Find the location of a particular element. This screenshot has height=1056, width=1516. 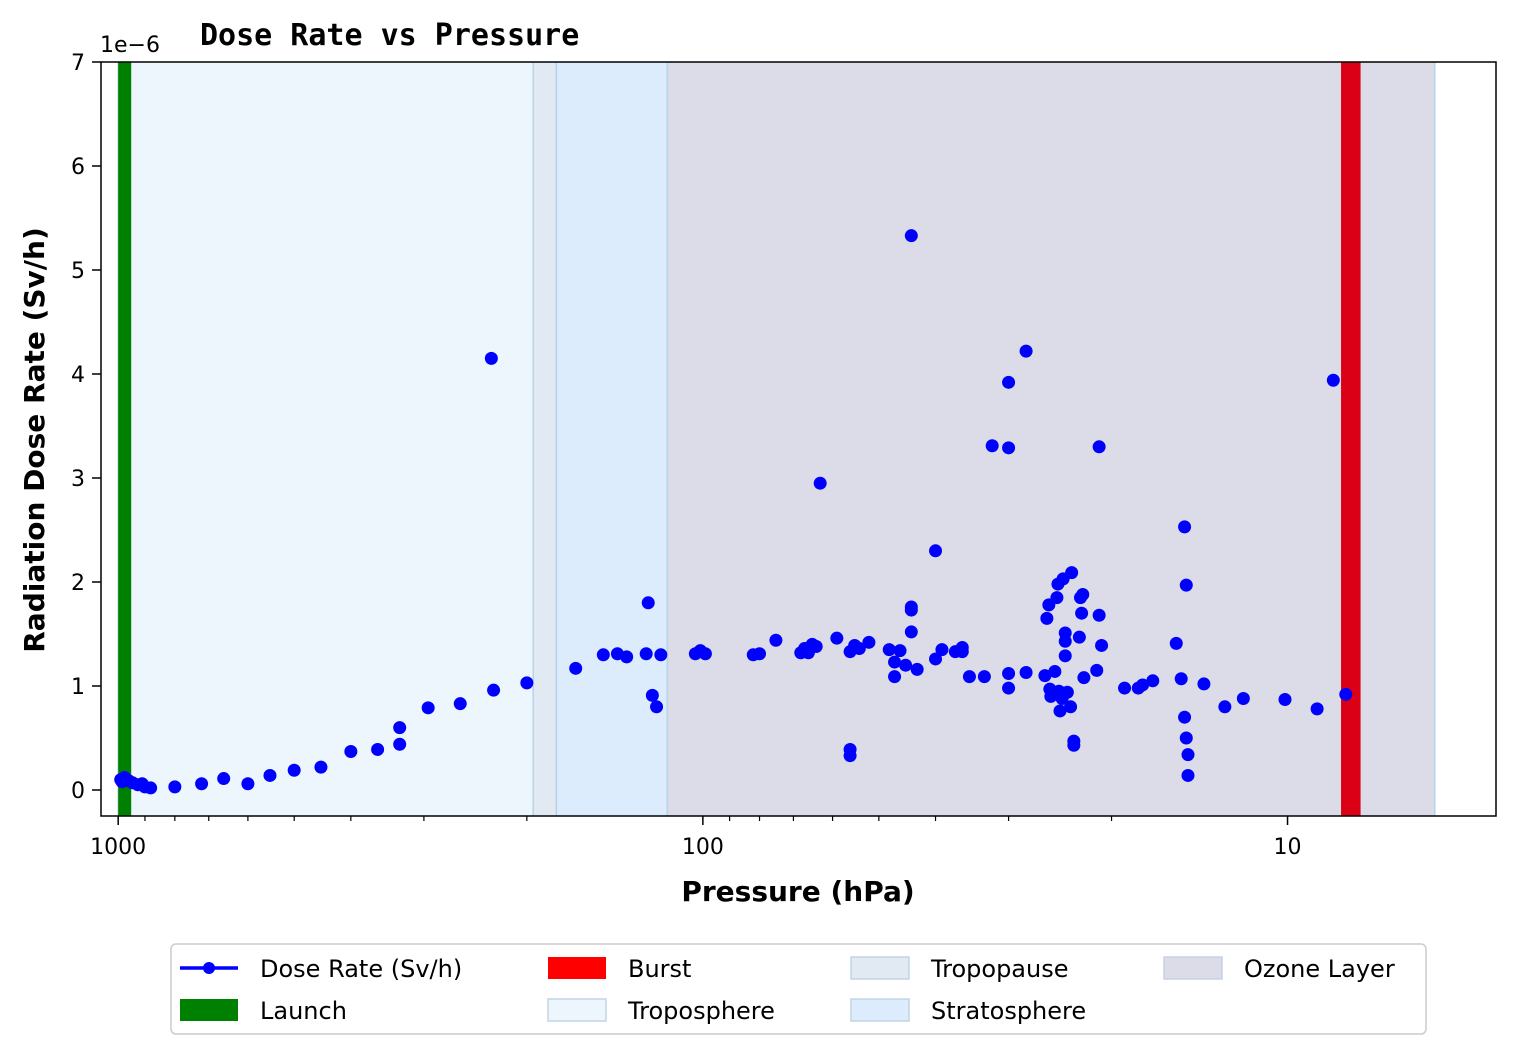

chart-title: Dose Rate vs Pressure is located at coordinates (389, 35).